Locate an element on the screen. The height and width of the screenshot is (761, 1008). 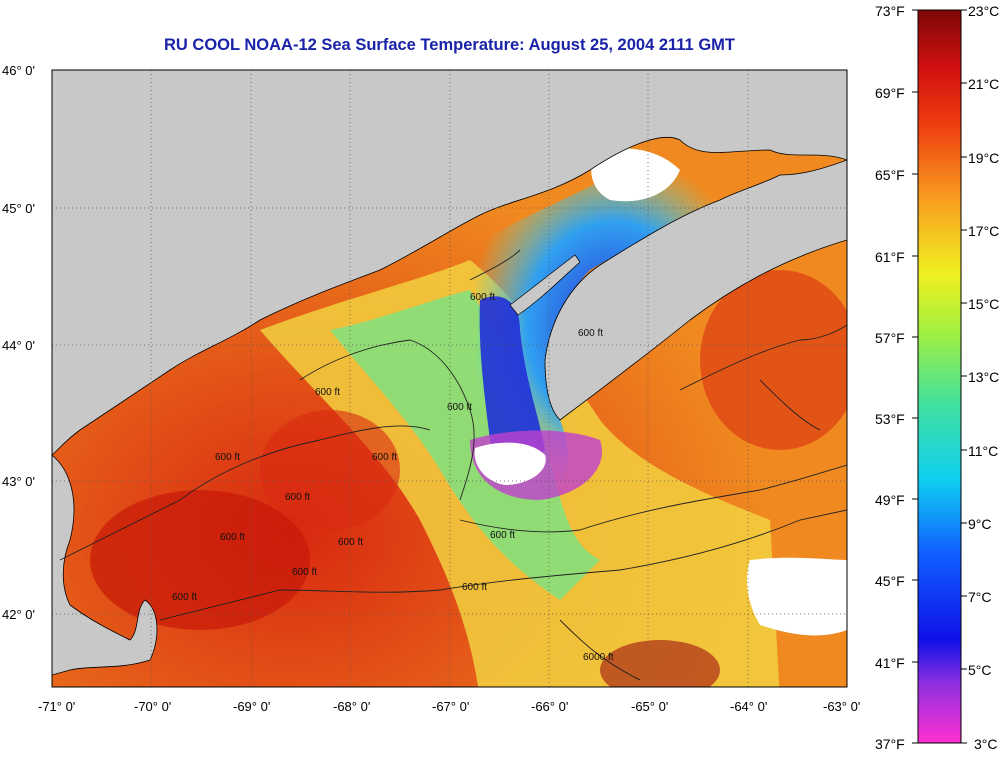
lat-tick-label: 45° 0' is located at coordinates (18, 208).